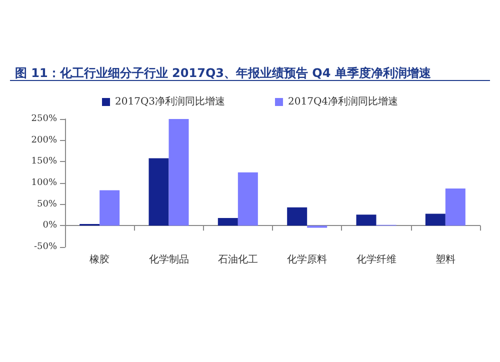 This screenshot has width=500, height=362. Describe the element at coordinates (168, 260) in the screenshot. I see `x-tick-label: 化学制品` at that location.